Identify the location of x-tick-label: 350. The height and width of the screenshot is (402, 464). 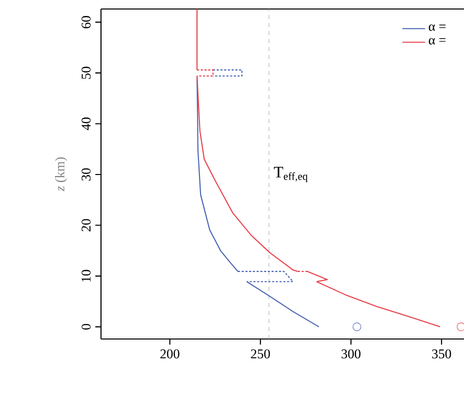
(442, 353).